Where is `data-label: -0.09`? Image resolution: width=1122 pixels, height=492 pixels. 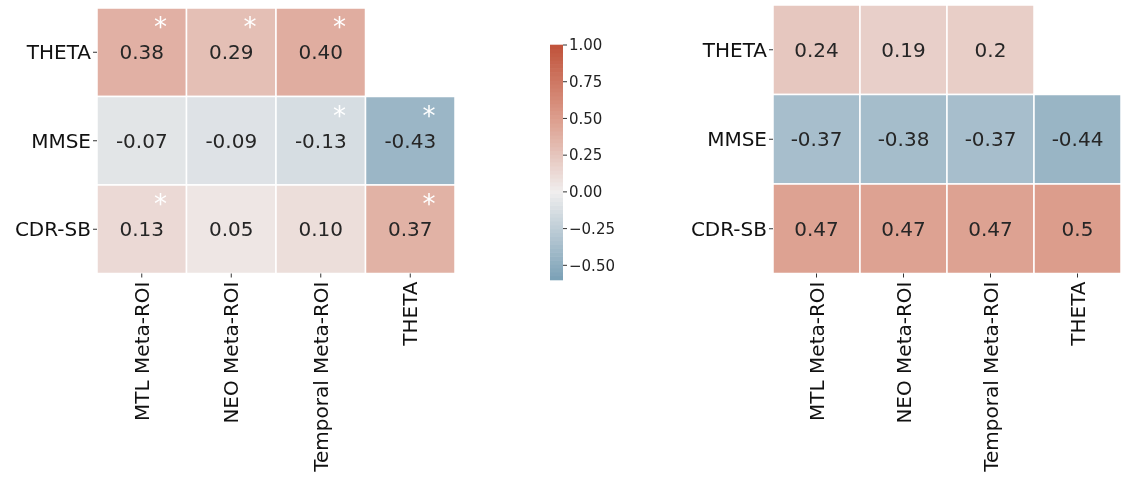
data-label: -0.09 is located at coordinates (231, 140).